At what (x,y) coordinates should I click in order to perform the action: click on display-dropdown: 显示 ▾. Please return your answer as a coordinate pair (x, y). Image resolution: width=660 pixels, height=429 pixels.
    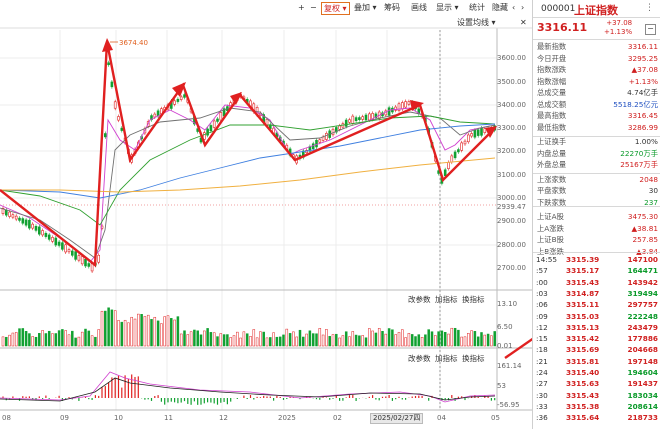
    Looking at the image, I should click on (447, 7).